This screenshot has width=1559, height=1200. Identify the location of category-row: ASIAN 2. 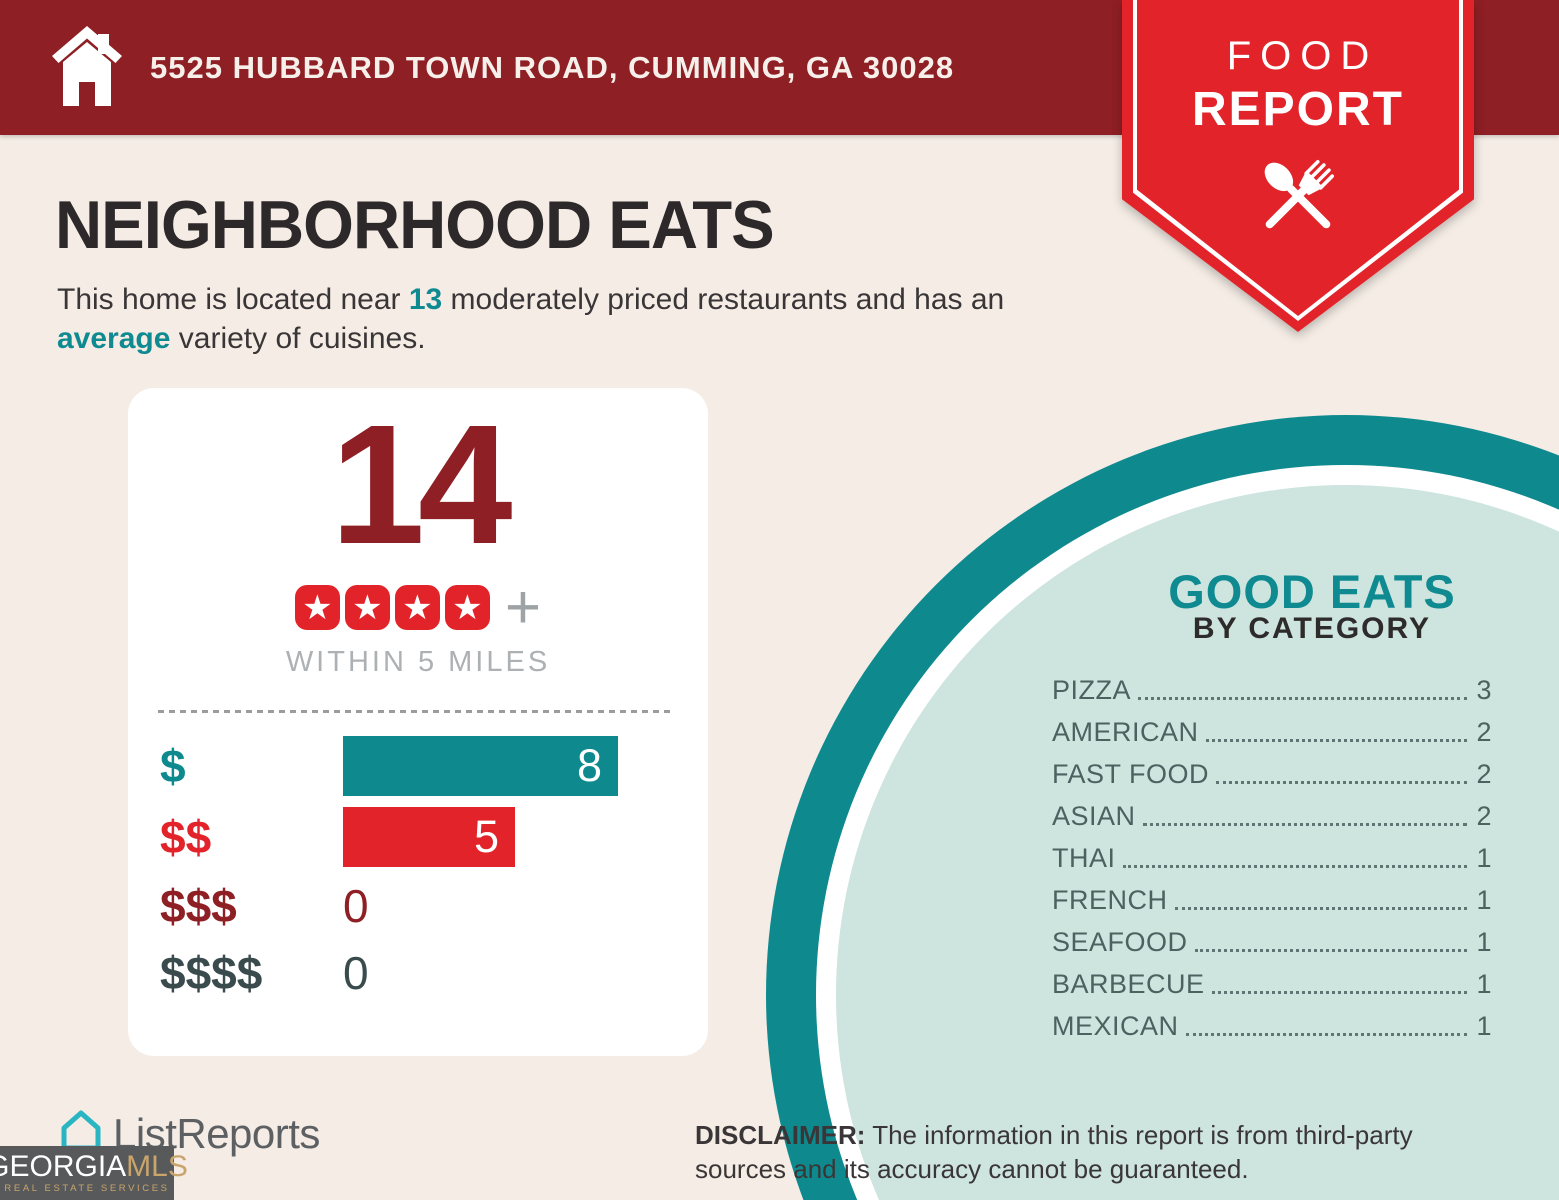
(1272, 811).